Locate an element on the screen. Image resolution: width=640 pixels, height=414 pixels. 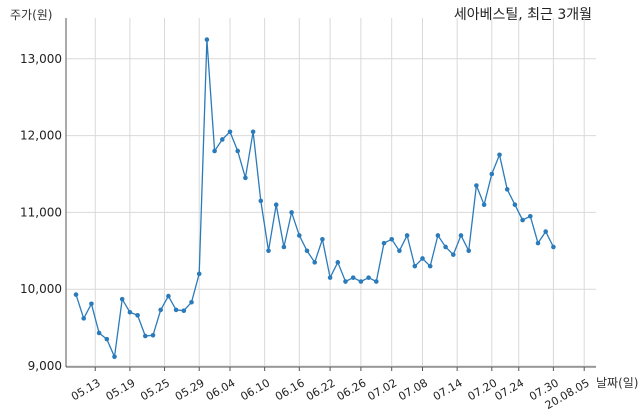
x-tick-label: 06.26 is located at coordinates (352, 389).